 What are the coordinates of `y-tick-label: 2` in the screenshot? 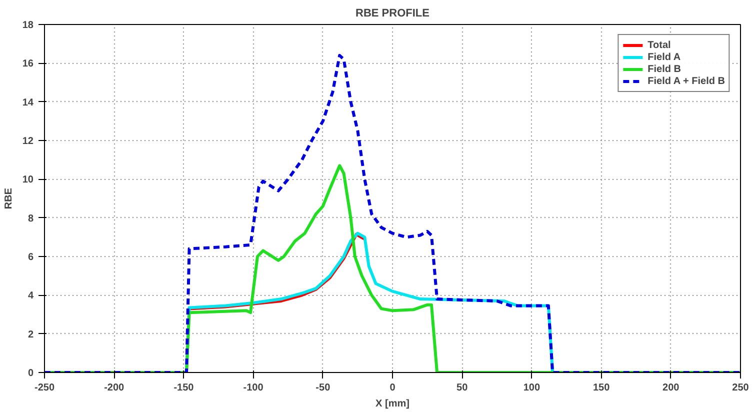 It's located at (31, 334).